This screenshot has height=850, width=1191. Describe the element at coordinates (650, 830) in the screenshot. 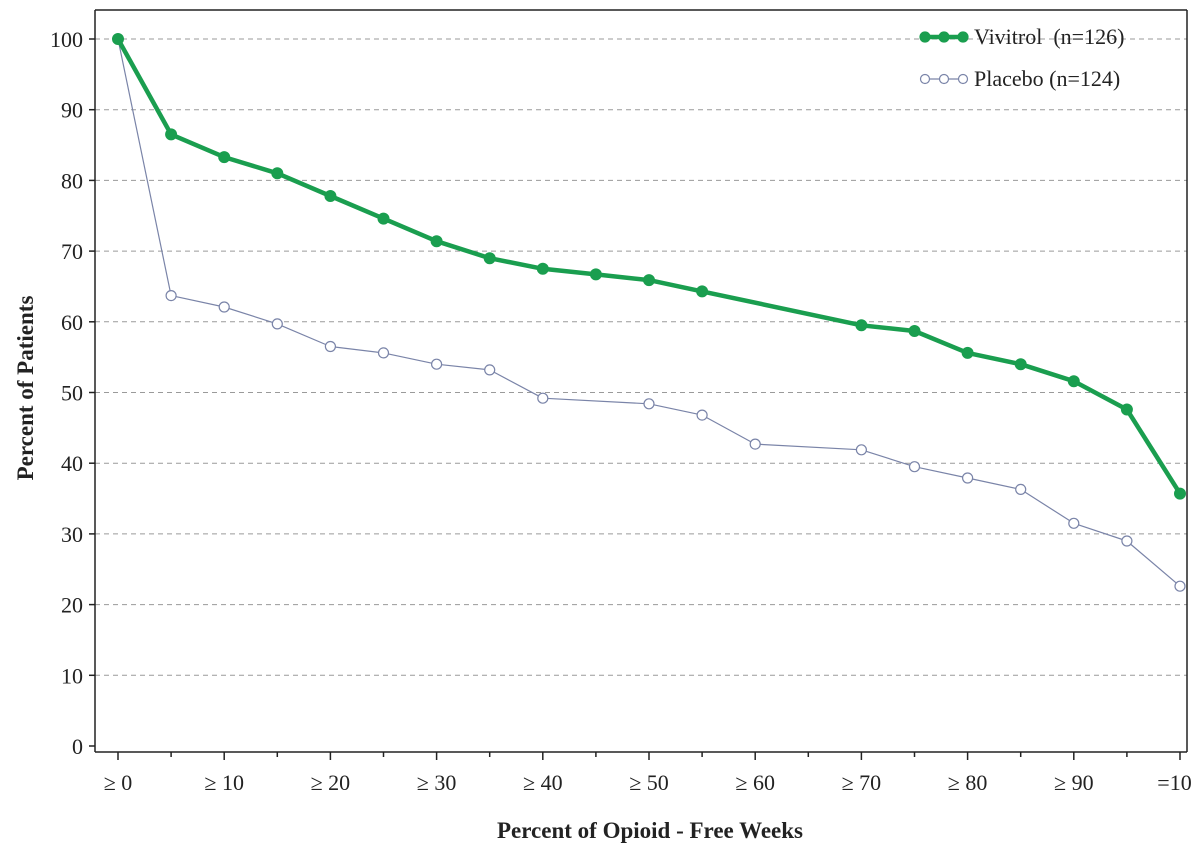

I see `x-axis-title: Percent of Opioid - Free Weeks` at that location.